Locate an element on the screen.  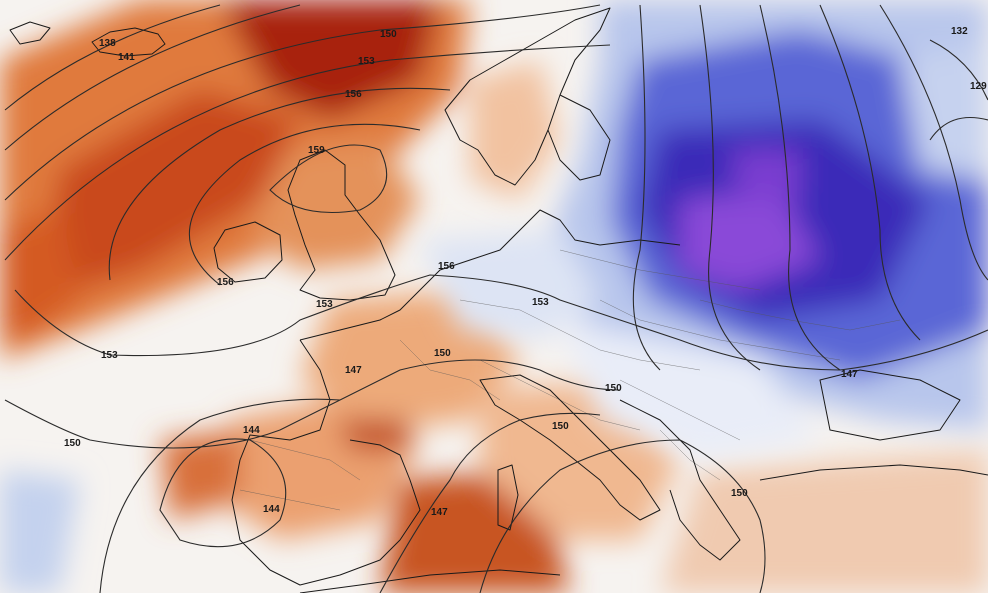
contour-label: 159 is located at coordinates (316, 150).